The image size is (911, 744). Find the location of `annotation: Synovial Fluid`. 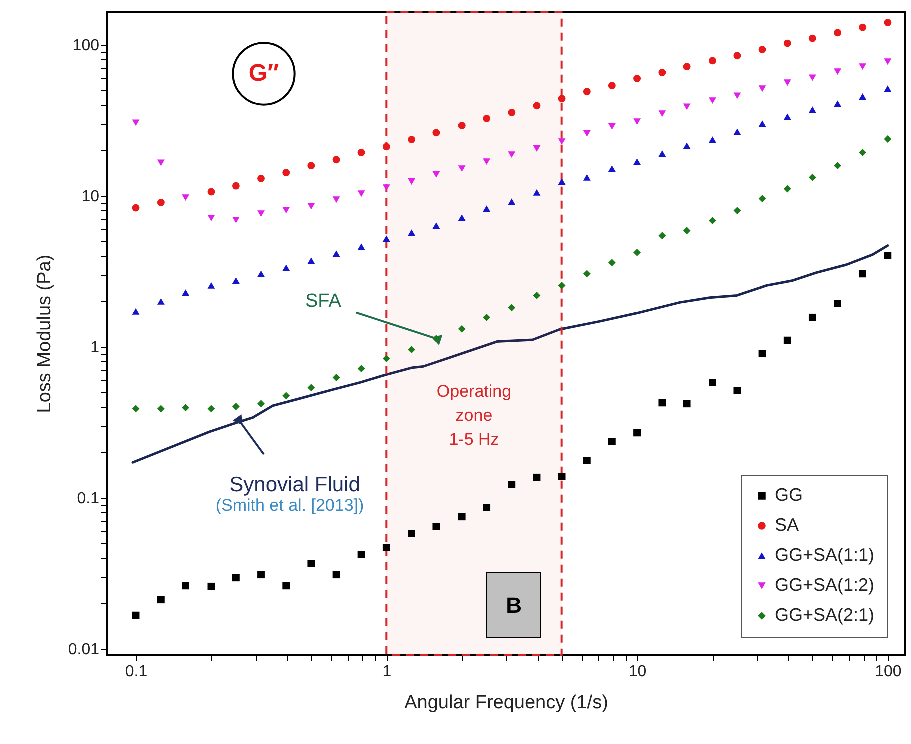

annotation: Synovial Fluid is located at coordinates (295, 485).